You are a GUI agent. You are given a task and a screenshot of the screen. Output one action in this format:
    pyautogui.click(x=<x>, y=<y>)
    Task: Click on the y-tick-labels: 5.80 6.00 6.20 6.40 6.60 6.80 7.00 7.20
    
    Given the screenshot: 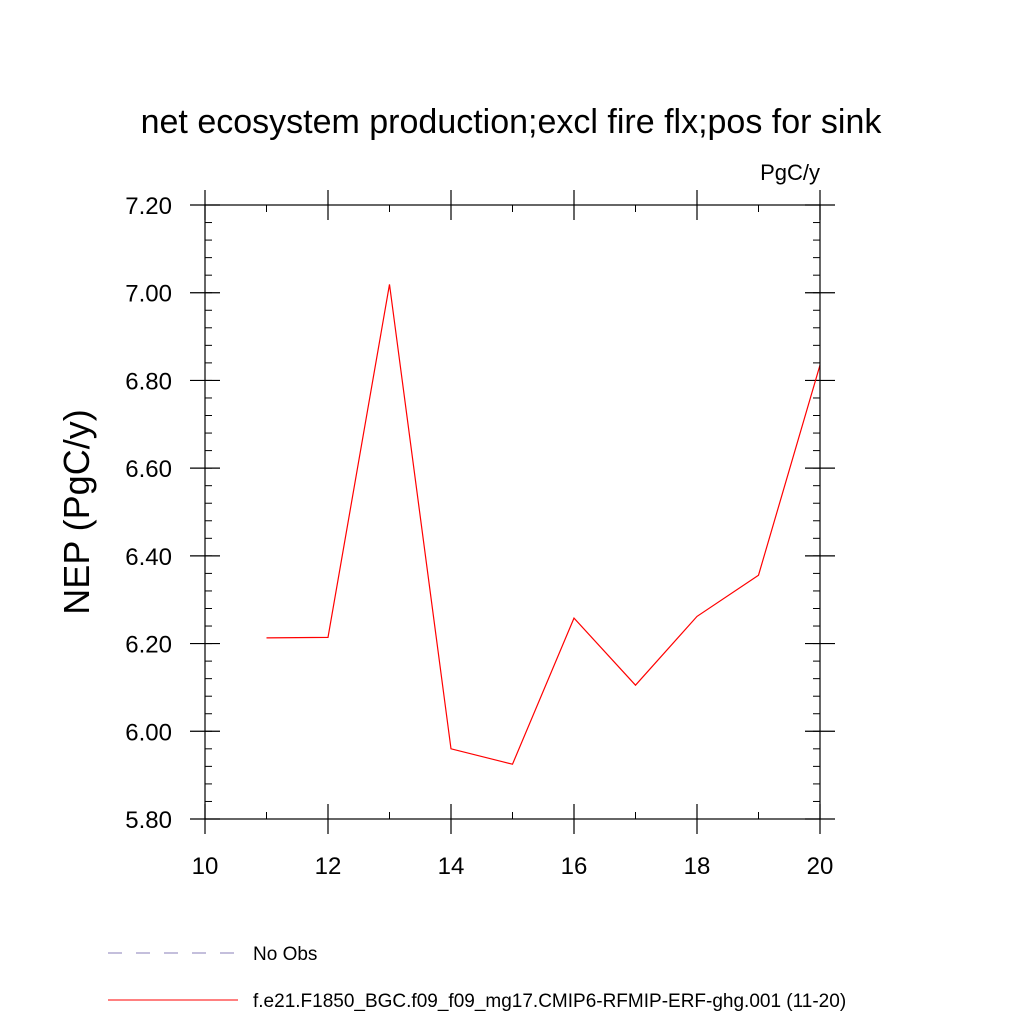 What is the action you would take?
    pyautogui.click(x=148, y=513)
    